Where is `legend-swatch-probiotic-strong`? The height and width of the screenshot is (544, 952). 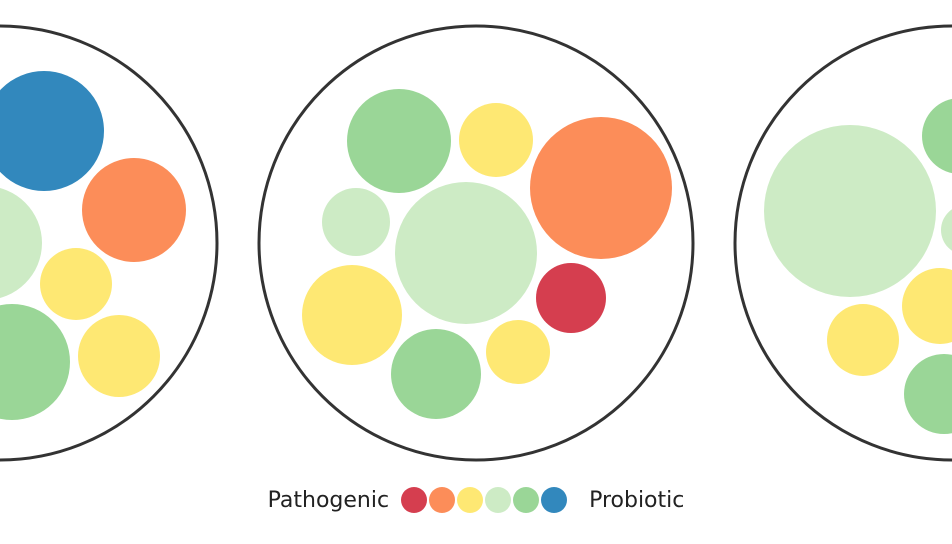
legend-swatch-probiotic-strong is located at coordinates (554, 500).